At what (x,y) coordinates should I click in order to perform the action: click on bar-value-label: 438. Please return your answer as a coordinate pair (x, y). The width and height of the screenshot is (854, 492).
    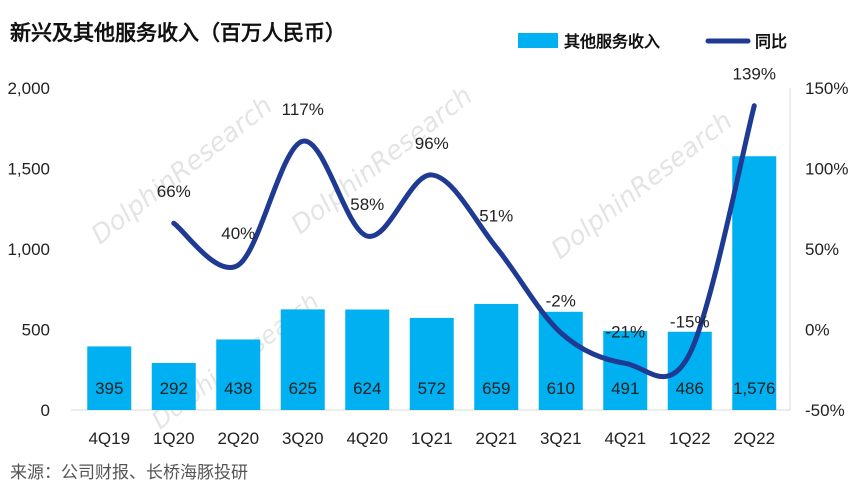
    Looking at the image, I should click on (238, 388).